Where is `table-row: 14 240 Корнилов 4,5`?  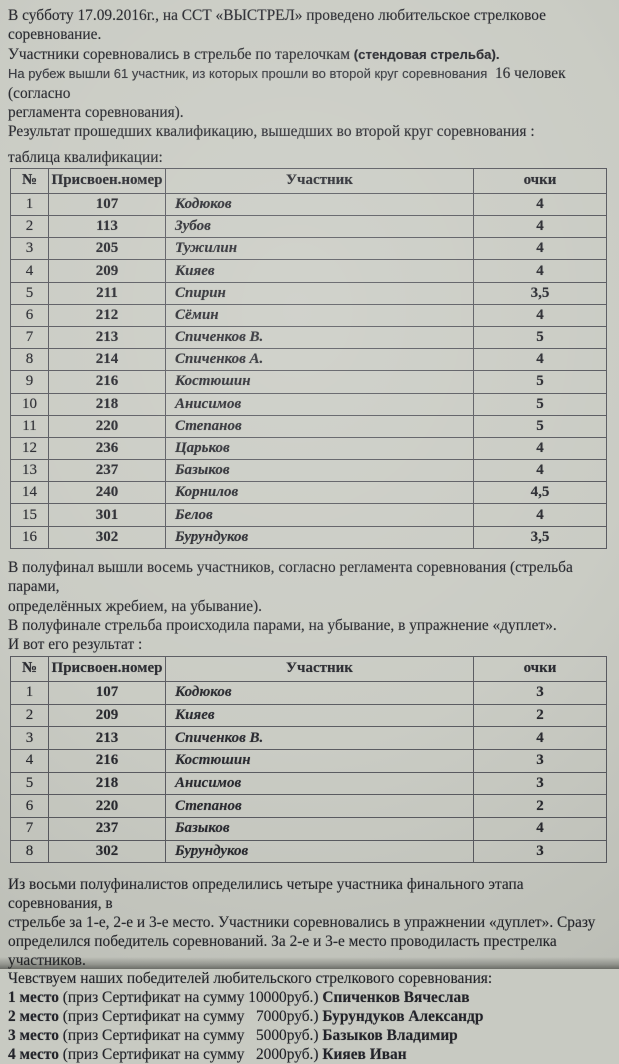 table-row: 14 240 Корнилов 4,5 is located at coordinates (308, 493).